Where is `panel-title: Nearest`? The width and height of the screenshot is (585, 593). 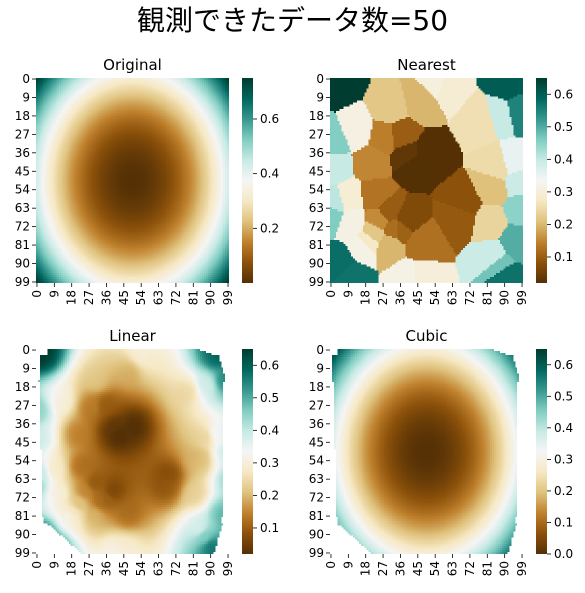
panel-title: Nearest is located at coordinates (426, 65).